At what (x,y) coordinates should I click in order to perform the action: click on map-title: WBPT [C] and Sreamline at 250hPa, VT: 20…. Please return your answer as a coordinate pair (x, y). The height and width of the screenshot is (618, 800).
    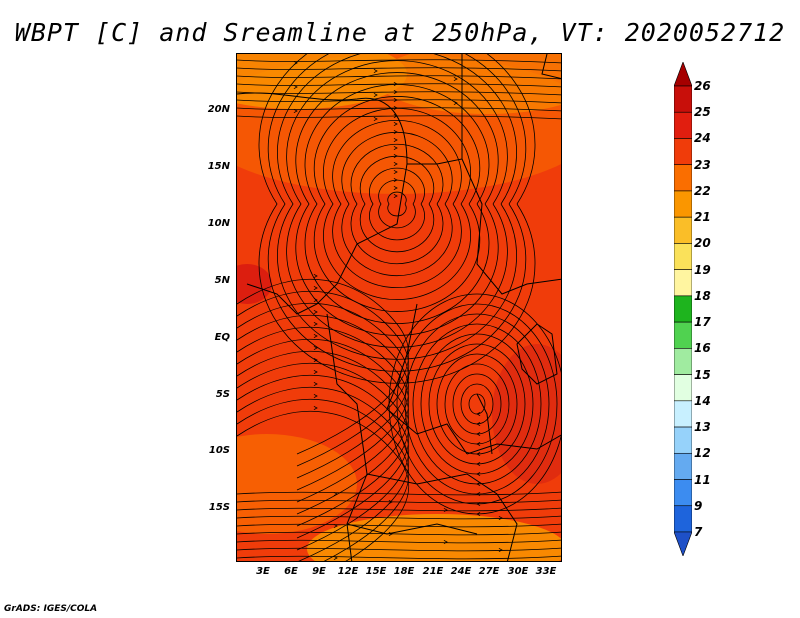
    Looking at the image, I should click on (400, 32).